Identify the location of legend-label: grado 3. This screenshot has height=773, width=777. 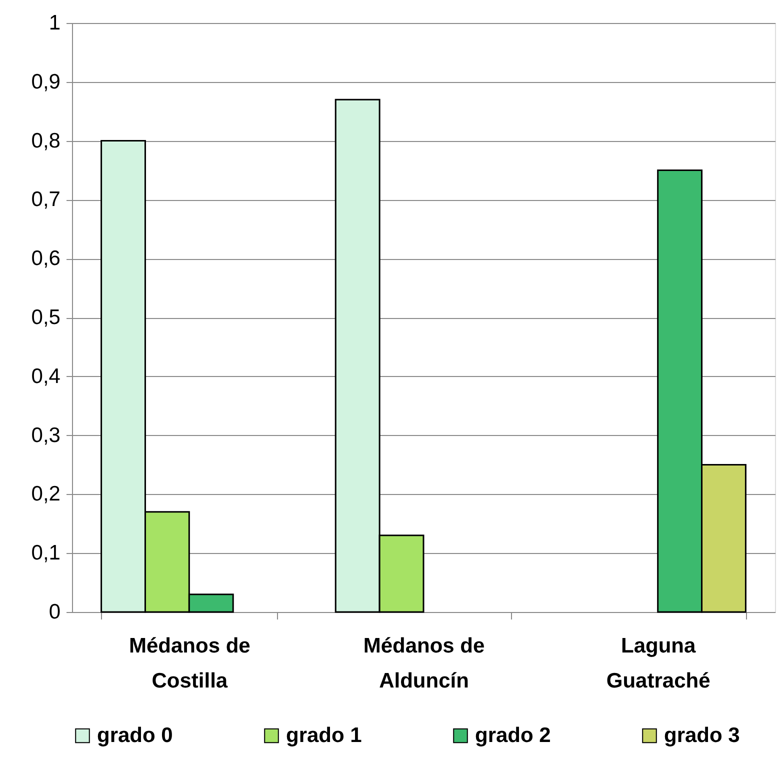
(702, 735).